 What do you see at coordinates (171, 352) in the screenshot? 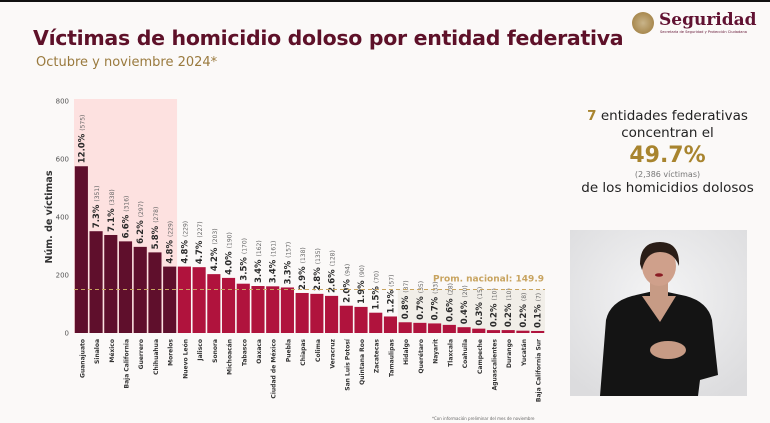
I see `x-tick-label: Morelos` at bounding box center [171, 352].